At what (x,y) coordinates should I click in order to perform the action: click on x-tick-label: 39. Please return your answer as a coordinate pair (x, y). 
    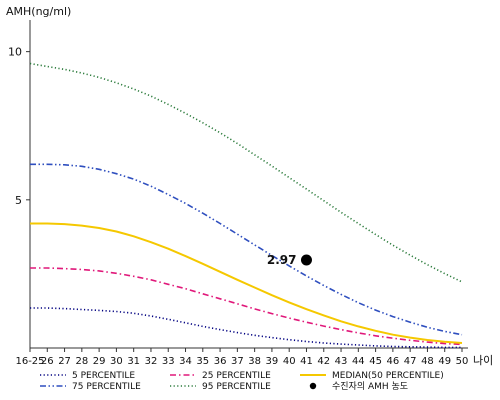
    Looking at the image, I should click on (272, 361).